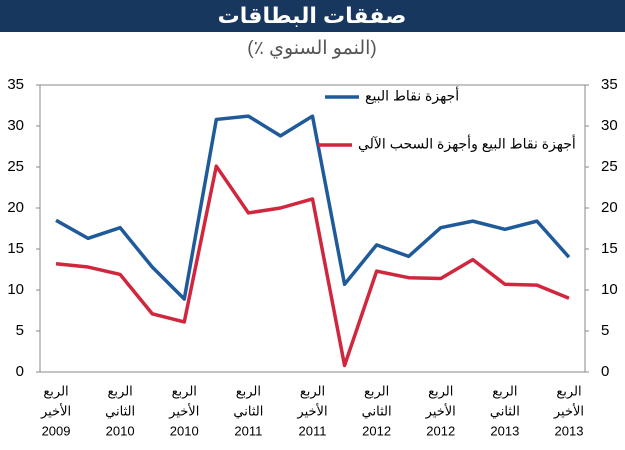 The height and width of the screenshot is (450, 625). Describe the element at coordinates (609, 289) in the screenshot. I see `y2-tick-label: 10` at that location.